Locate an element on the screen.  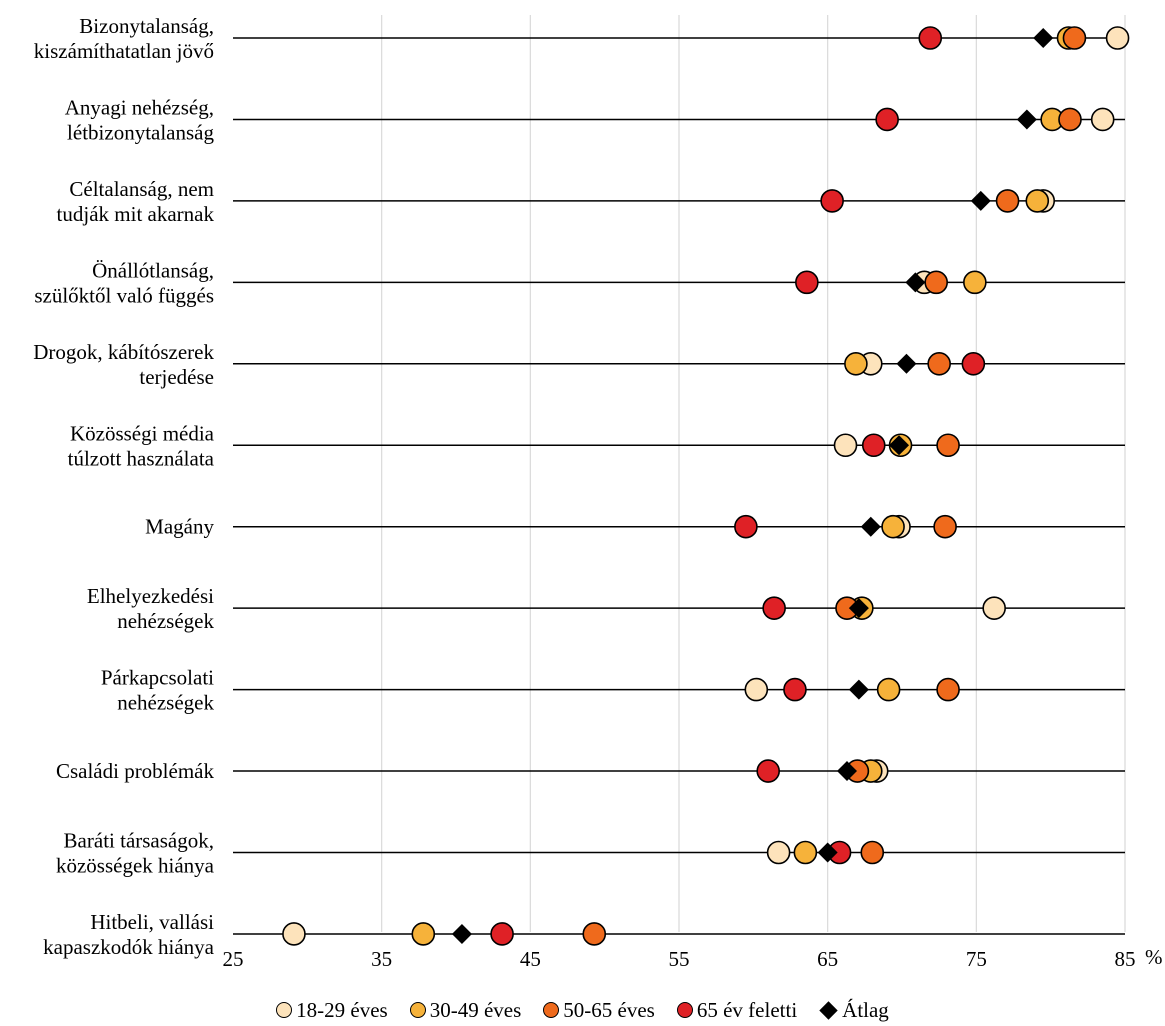
legend-item: 30-49 éves is located at coordinates (465, 1010).